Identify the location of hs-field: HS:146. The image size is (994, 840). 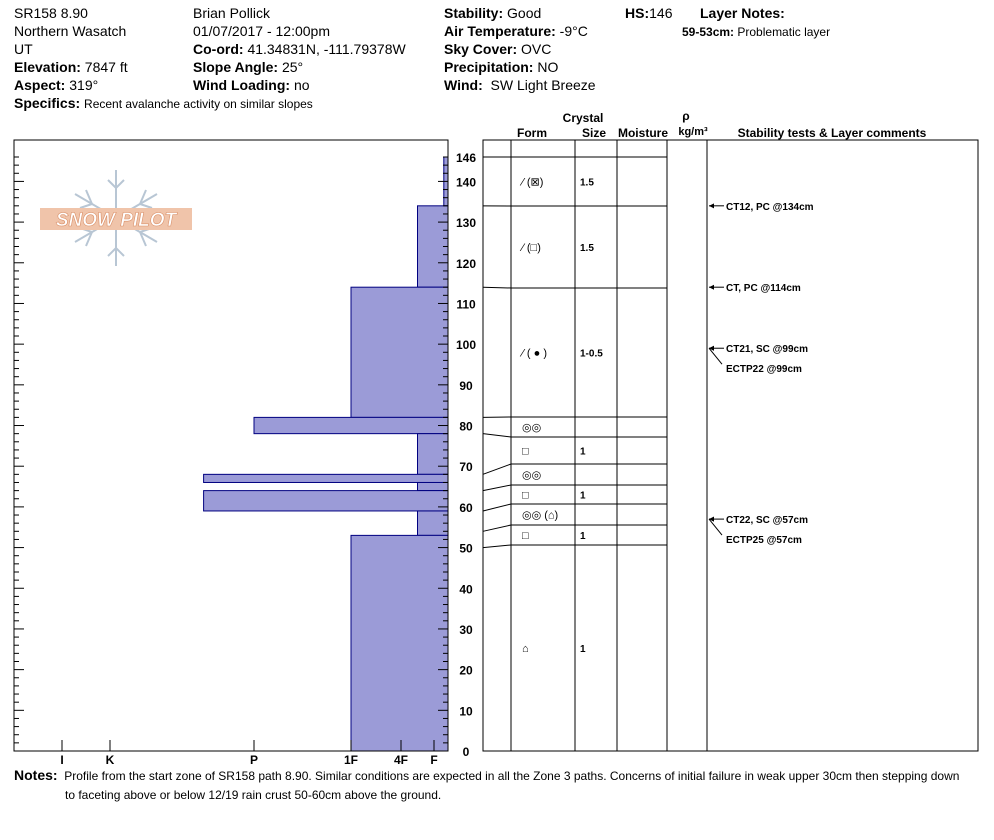
(648, 13).